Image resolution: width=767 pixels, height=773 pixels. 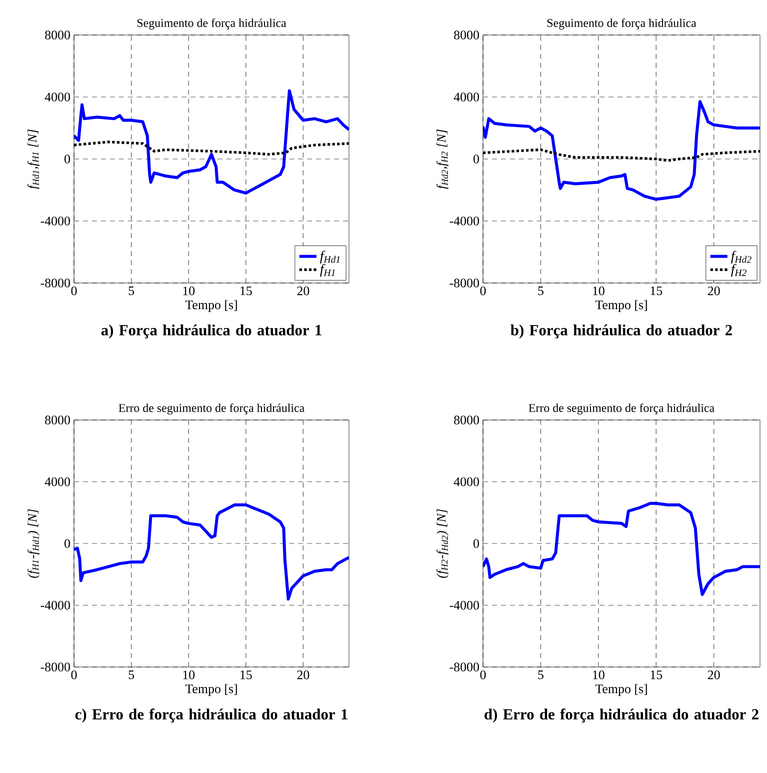 I want to click on text: b) Força hidráulica do atuador 2, so click(x=621, y=331).